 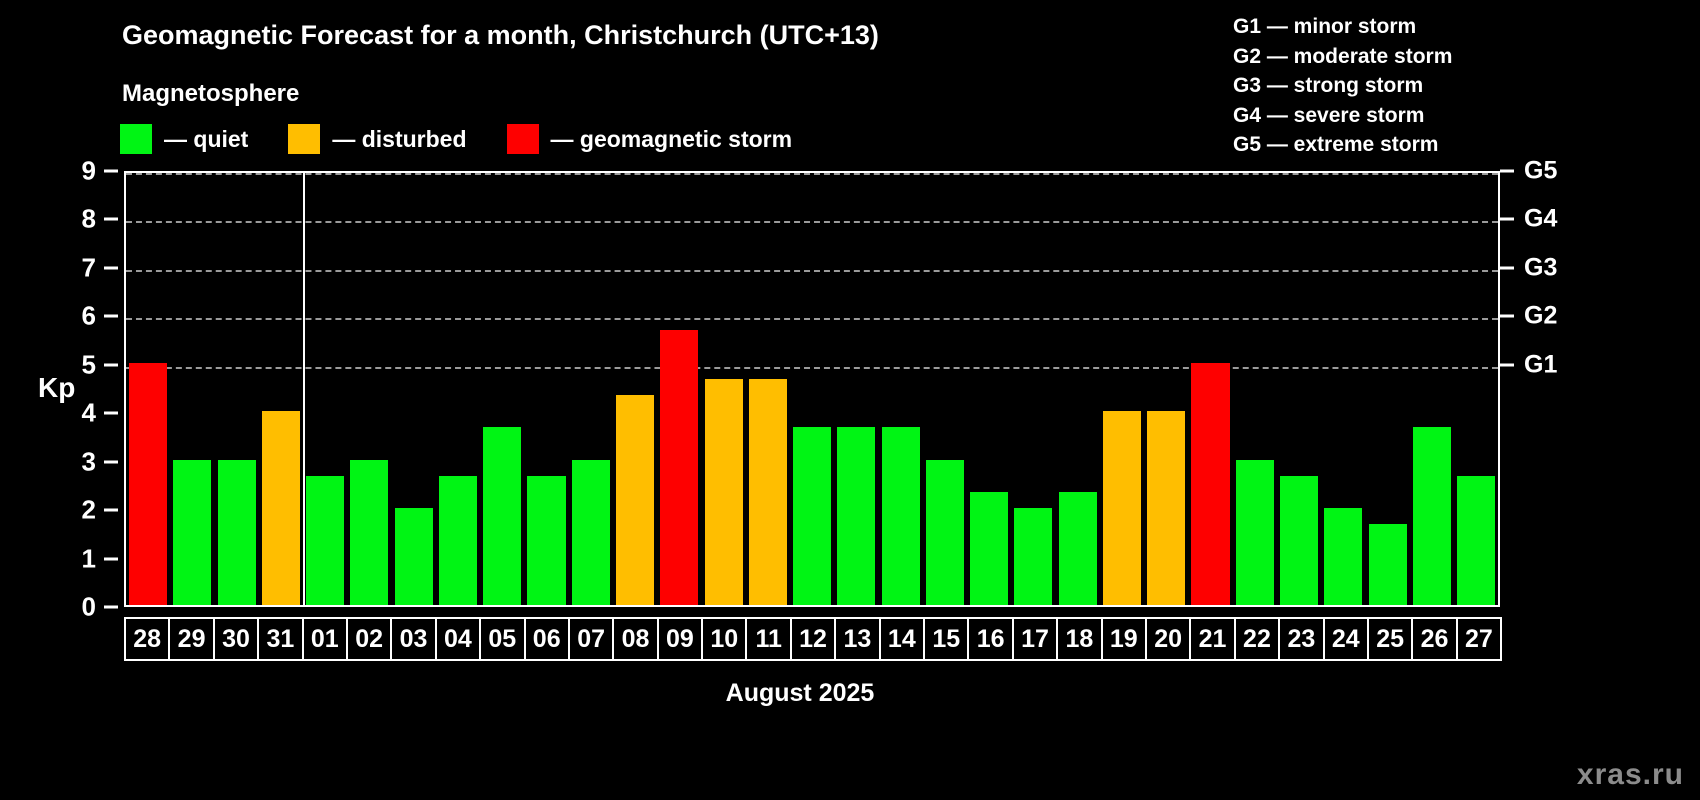 What do you see at coordinates (768, 639) in the screenshot?
I see `date-label-11: 11` at bounding box center [768, 639].